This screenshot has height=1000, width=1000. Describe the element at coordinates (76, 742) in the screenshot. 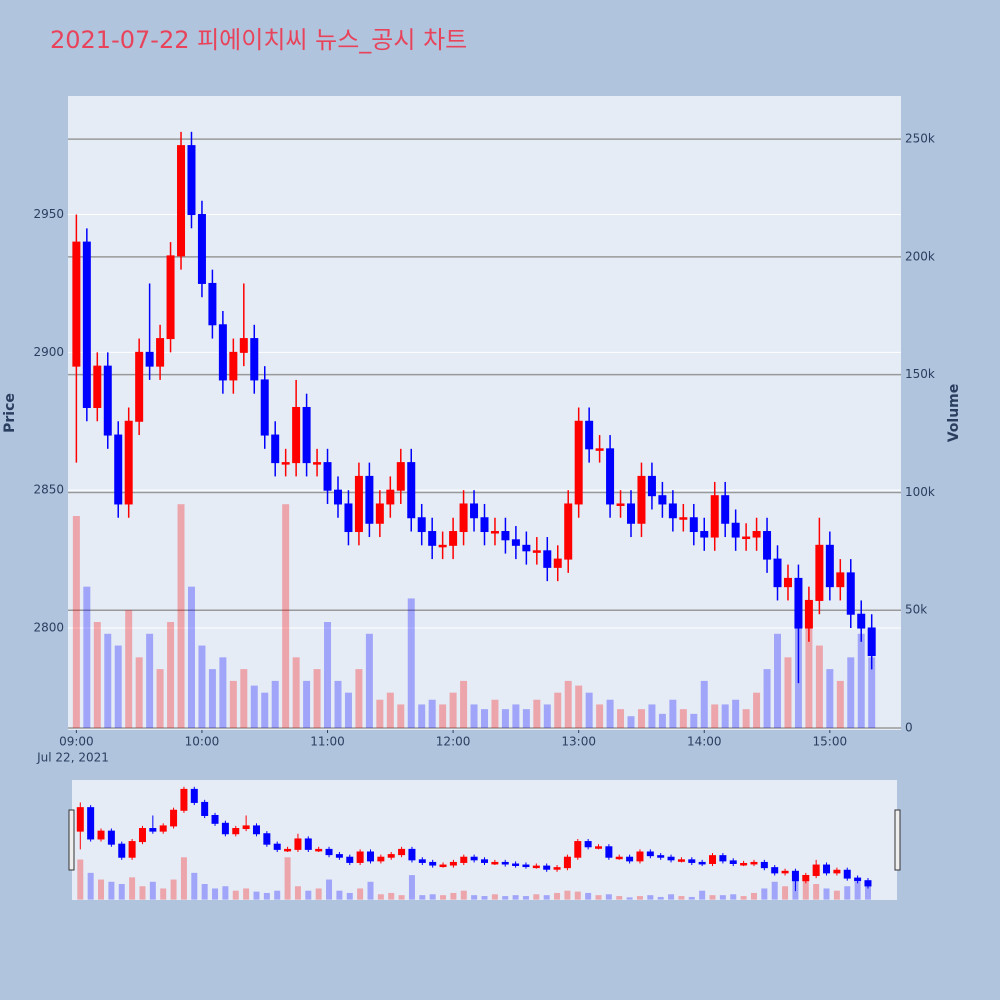

I see `x-tick-label: 09:00` at that location.